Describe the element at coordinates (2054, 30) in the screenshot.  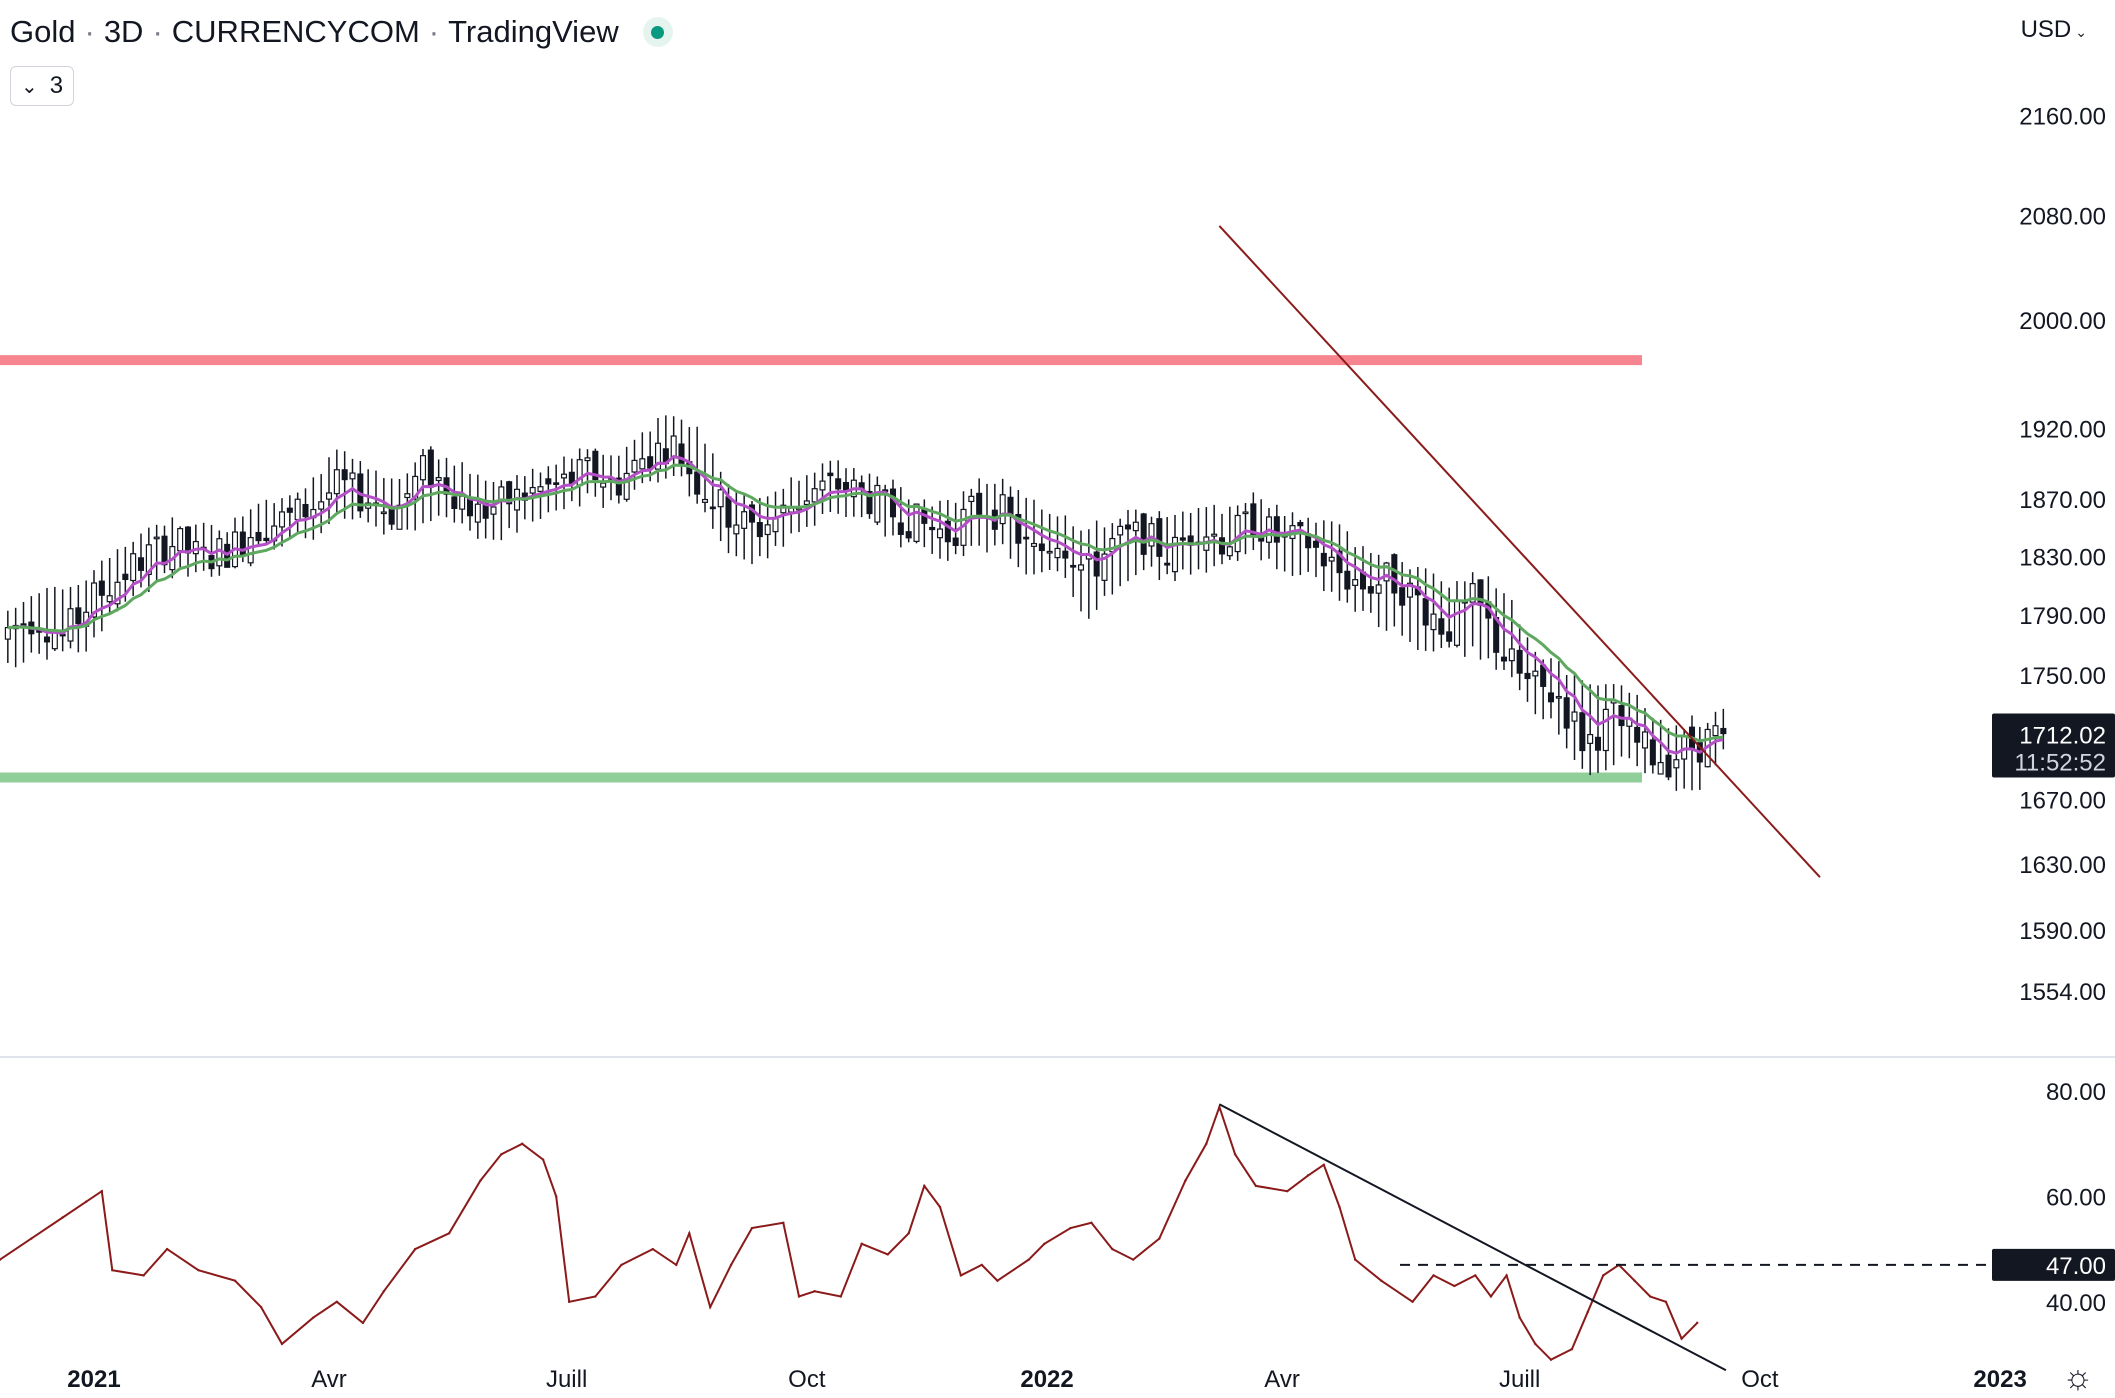
I see `currency-selector: USD ⌄` at that location.